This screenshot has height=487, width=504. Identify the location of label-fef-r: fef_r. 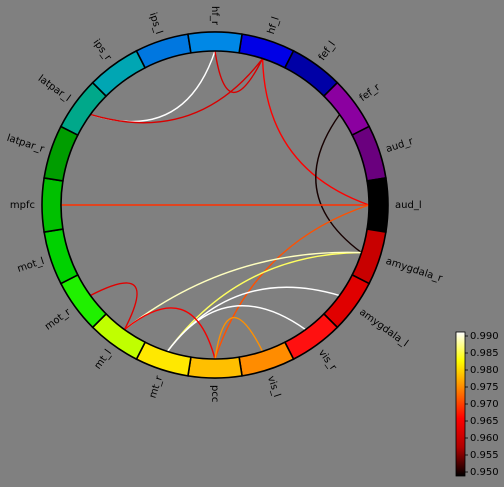
(370, 93).